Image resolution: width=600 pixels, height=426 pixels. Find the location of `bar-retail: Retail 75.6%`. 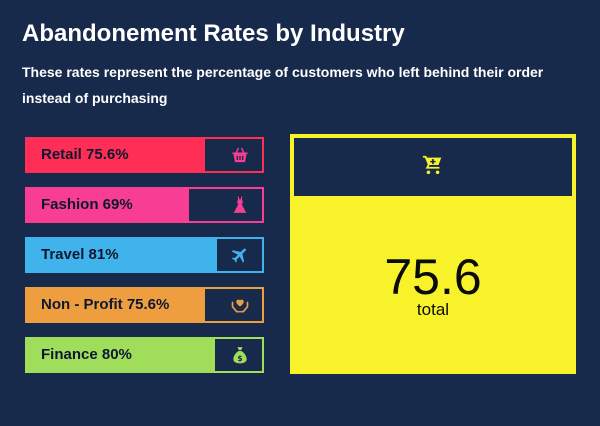

bar-retail: Retail 75.6% is located at coordinates (144, 155).